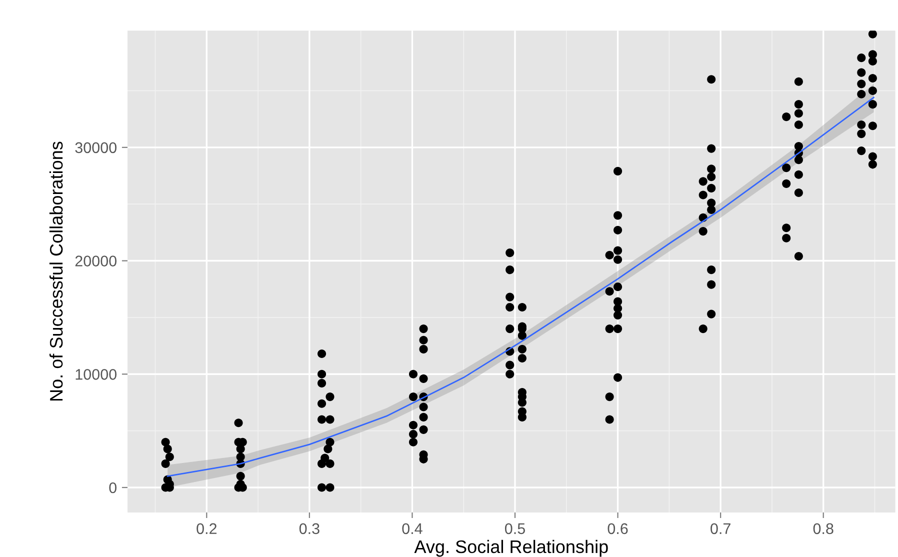 The width and height of the screenshot is (898, 557). I want to click on y-tick-label: 0, so click(113, 488).